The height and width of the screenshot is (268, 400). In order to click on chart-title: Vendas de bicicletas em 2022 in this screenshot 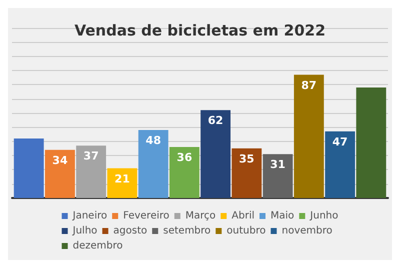, I will do `click(200, 31)`.